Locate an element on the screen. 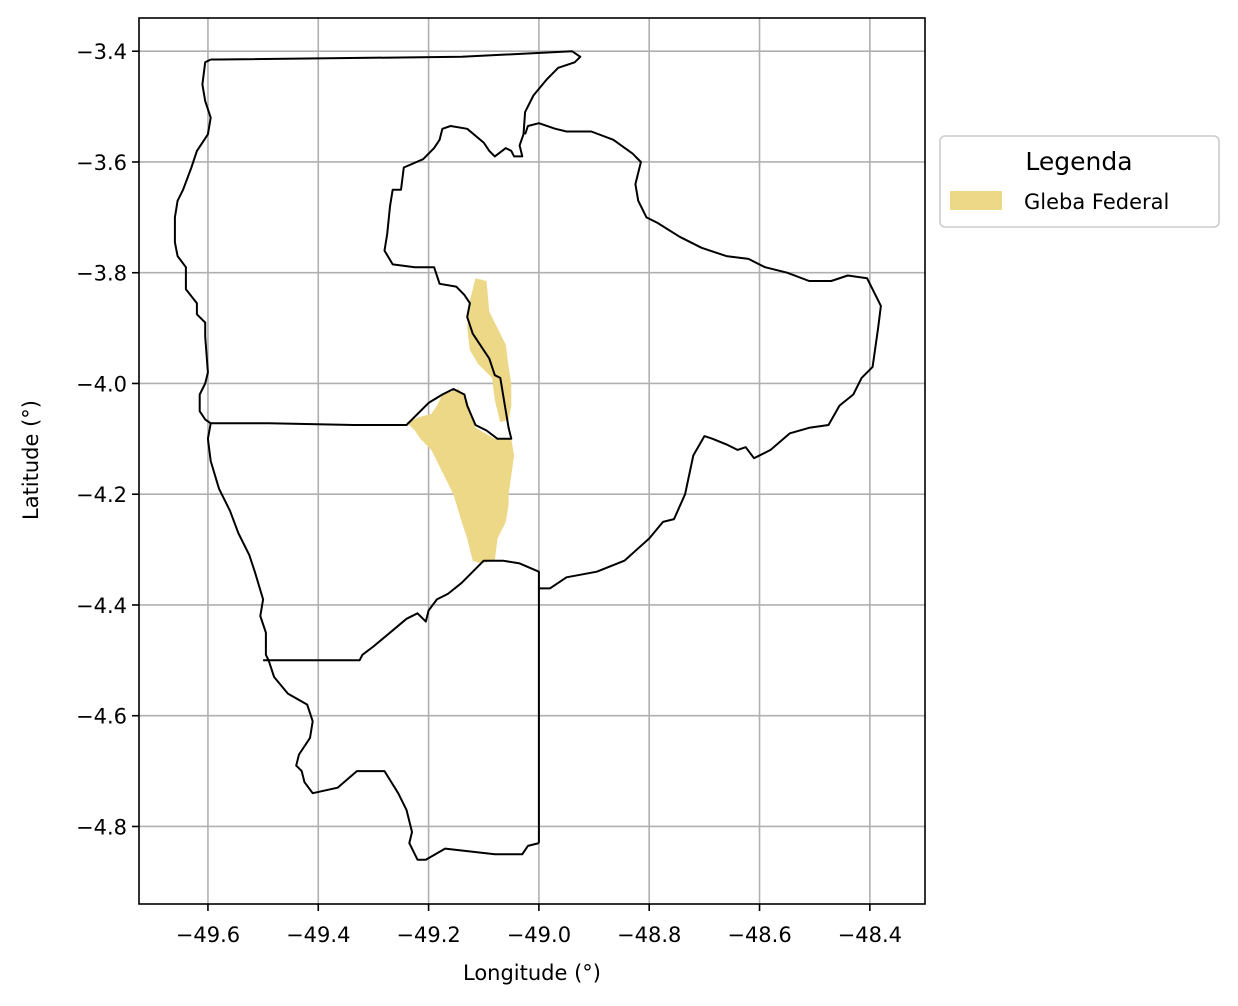  y-tick-label: −3.4 is located at coordinates (101, 52).